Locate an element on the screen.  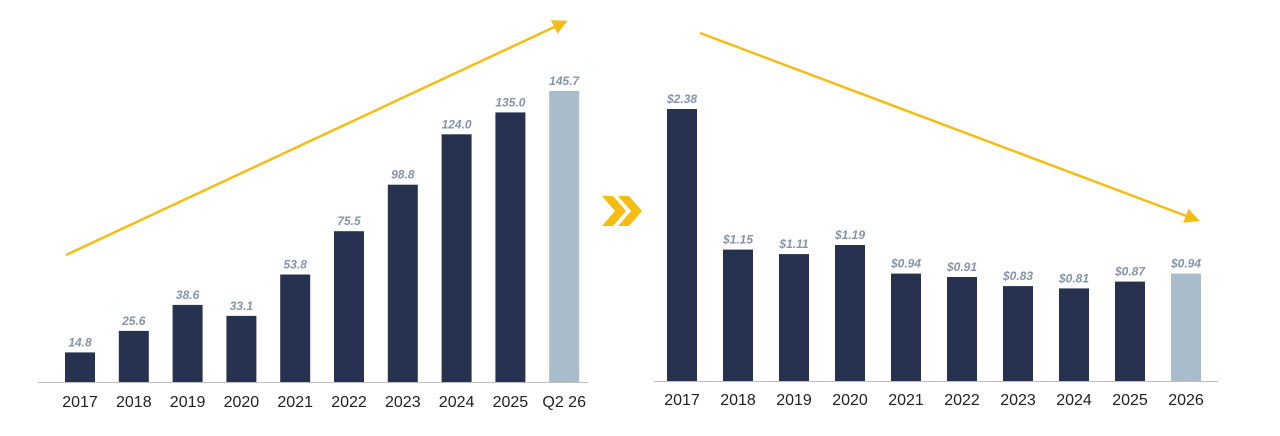
right-value-label: $0.83 is located at coordinates (1017, 276).